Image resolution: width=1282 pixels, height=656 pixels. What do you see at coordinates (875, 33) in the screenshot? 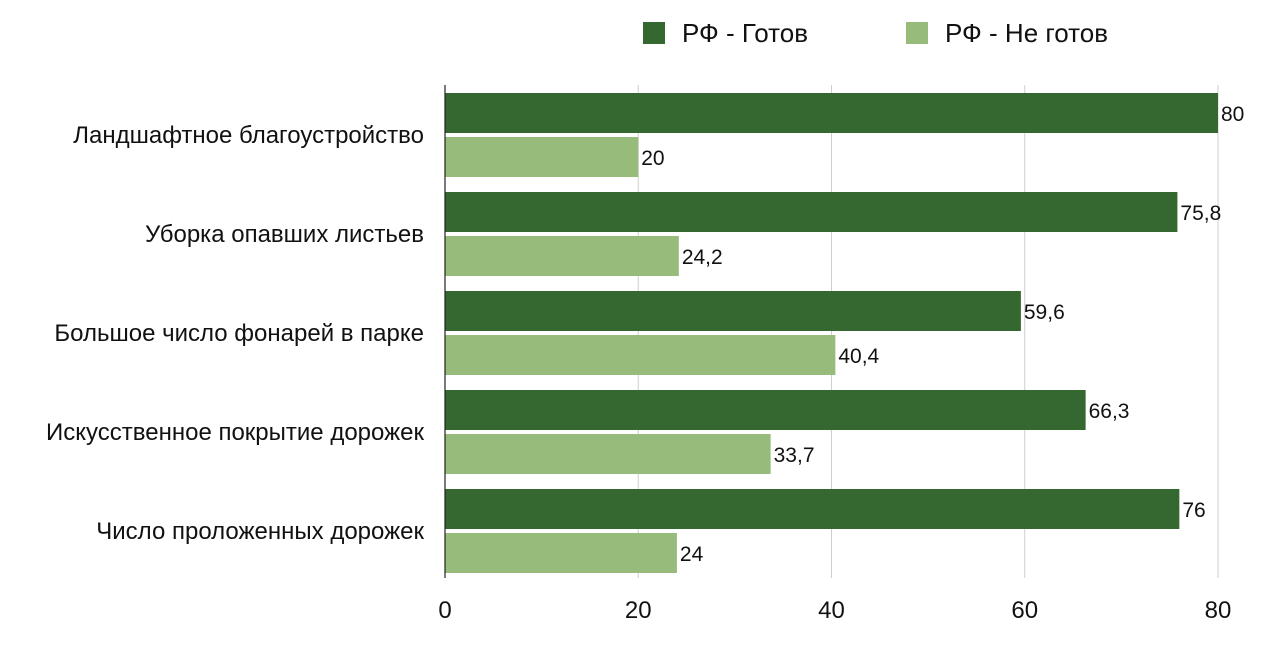
I see `legend: РФ - Готов РФ - Не готов` at bounding box center [875, 33].